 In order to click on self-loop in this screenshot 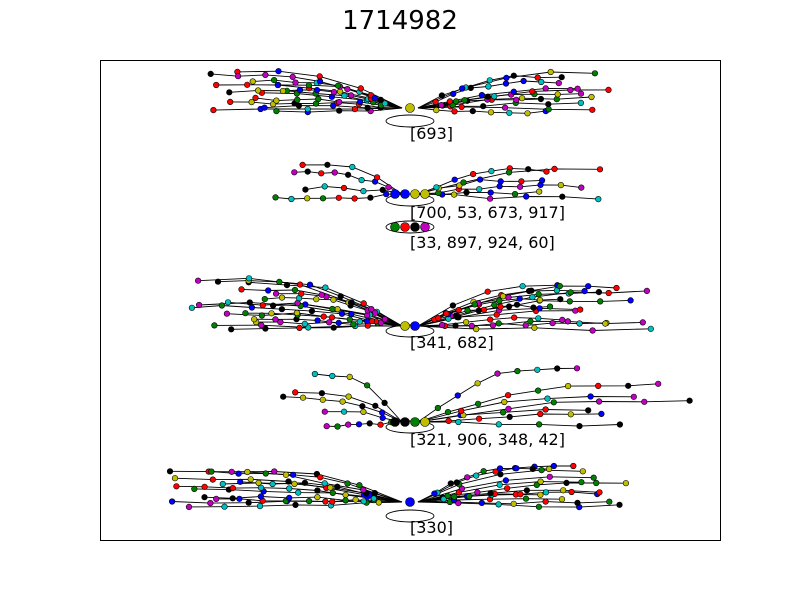, I will do `click(410, 200)`.